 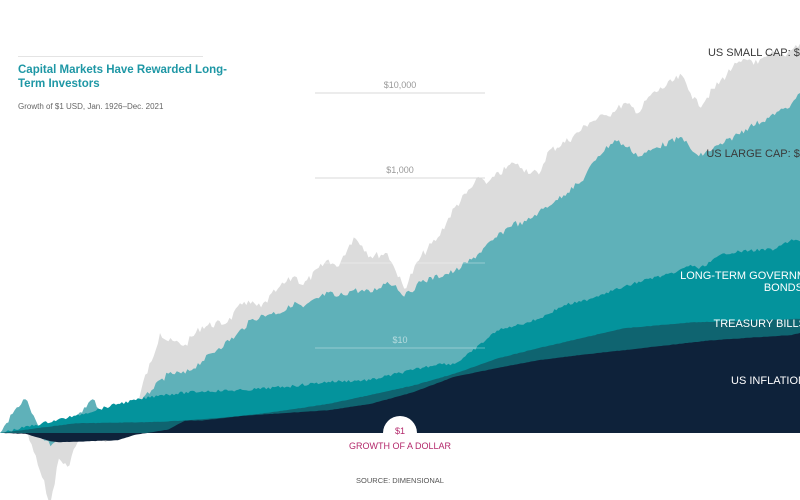 I want to click on series-label: US INFLATION, so click(x=765, y=381).